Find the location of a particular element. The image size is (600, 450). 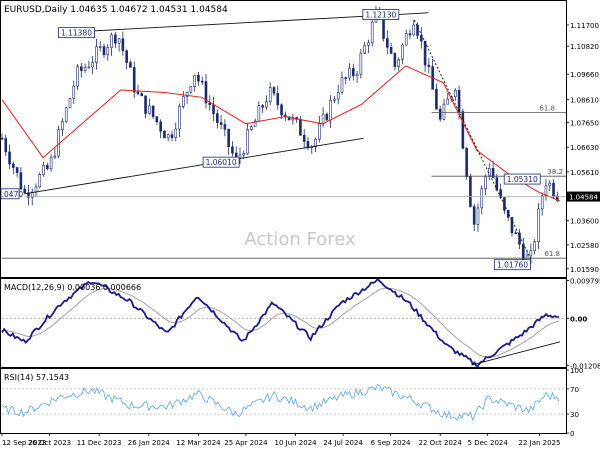

x-tick-label: 24 Jul 2024 is located at coordinates (343, 443).